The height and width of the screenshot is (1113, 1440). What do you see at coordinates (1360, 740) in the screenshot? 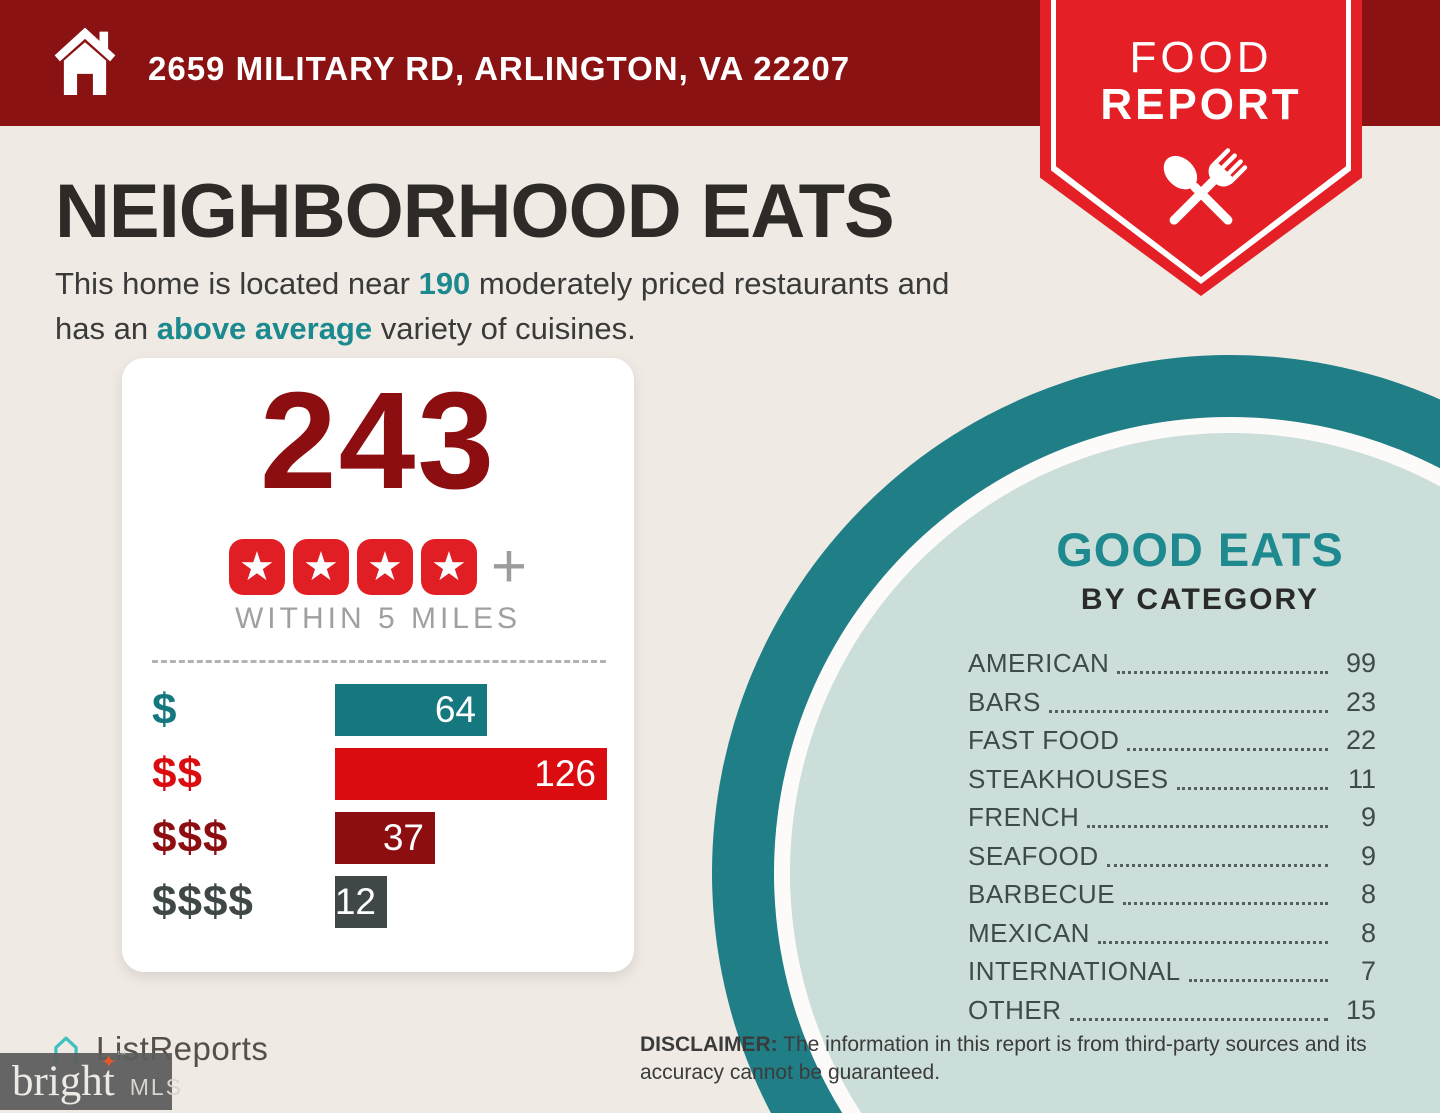
I see `category-value: 22` at bounding box center [1360, 740].